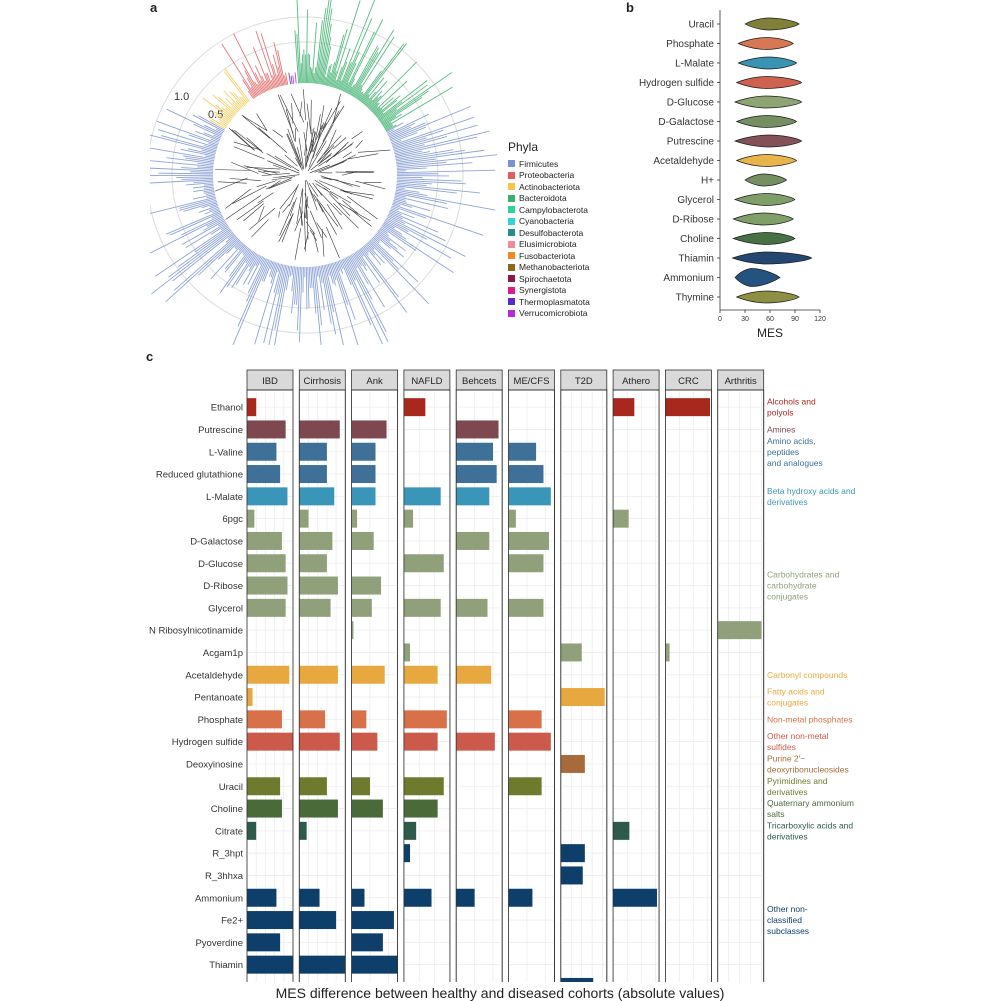 Image resolution: width=1000 pixels, height=1001 pixels. What do you see at coordinates (227, 809) in the screenshot?
I see `bar-category-label: Choline` at bounding box center [227, 809].